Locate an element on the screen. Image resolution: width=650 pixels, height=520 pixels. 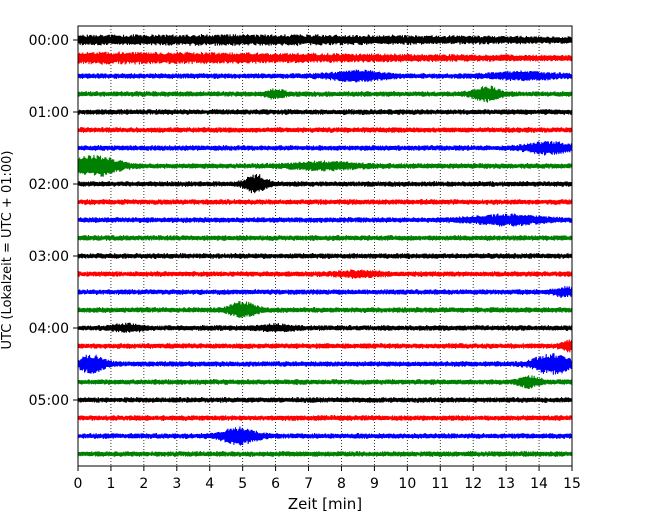
x-tick-label-6: 6 is located at coordinates (275, 484).